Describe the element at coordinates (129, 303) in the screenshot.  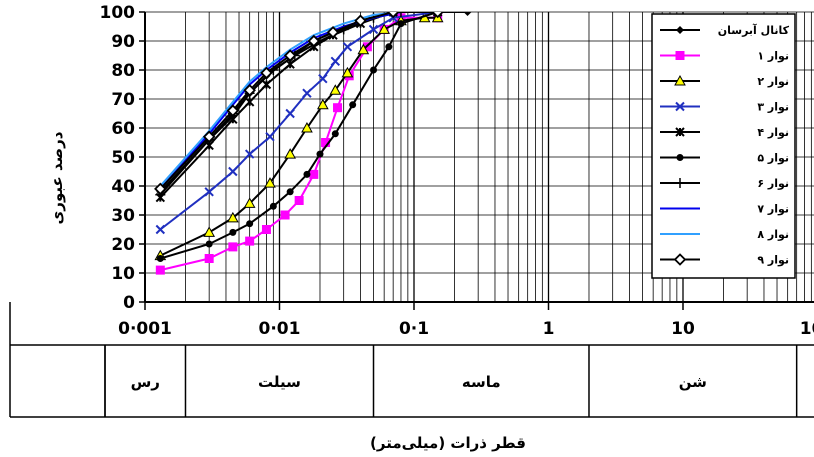
I see `y-tick-label: 0` at that location.